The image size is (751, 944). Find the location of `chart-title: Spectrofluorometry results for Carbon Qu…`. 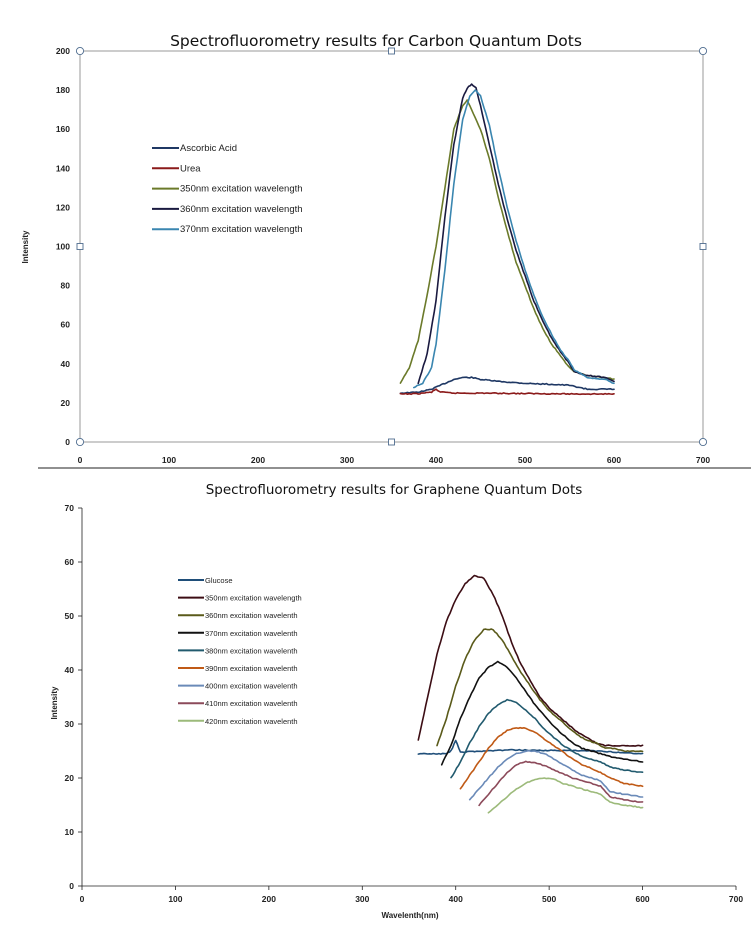

chart-title: Spectrofluorometry results for Carbon Qu… is located at coordinates (376, 41).